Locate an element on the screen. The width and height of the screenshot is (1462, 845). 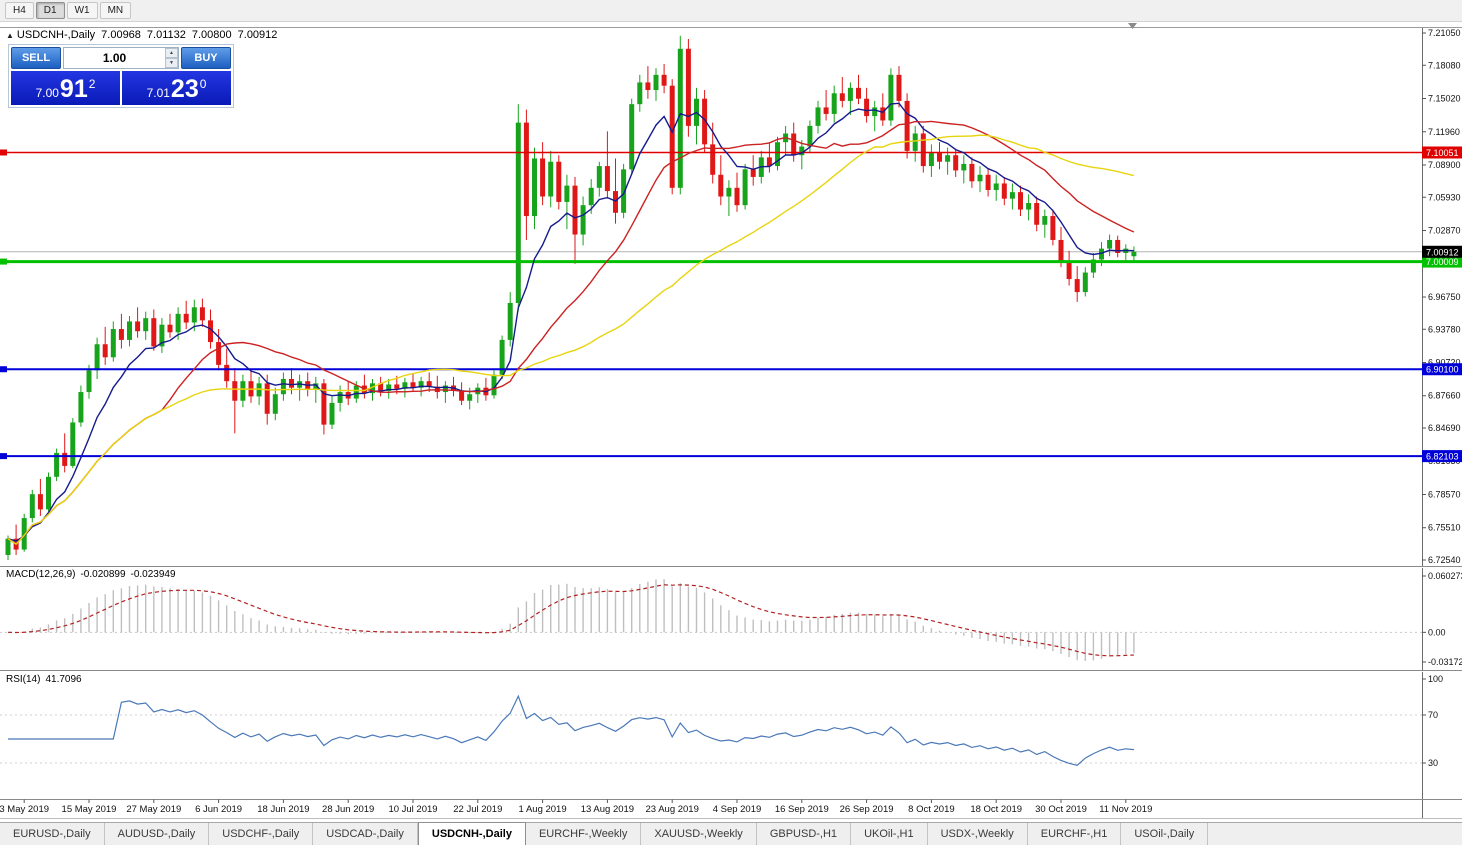
date-axis-label: 10 Jul 2019 is located at coordinates (412, 809).